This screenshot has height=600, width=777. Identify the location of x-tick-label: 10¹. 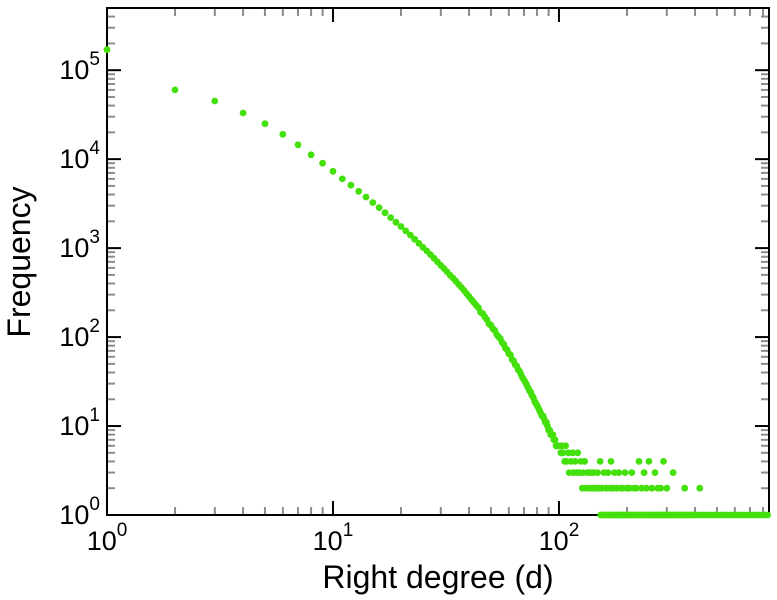
(333, 538).